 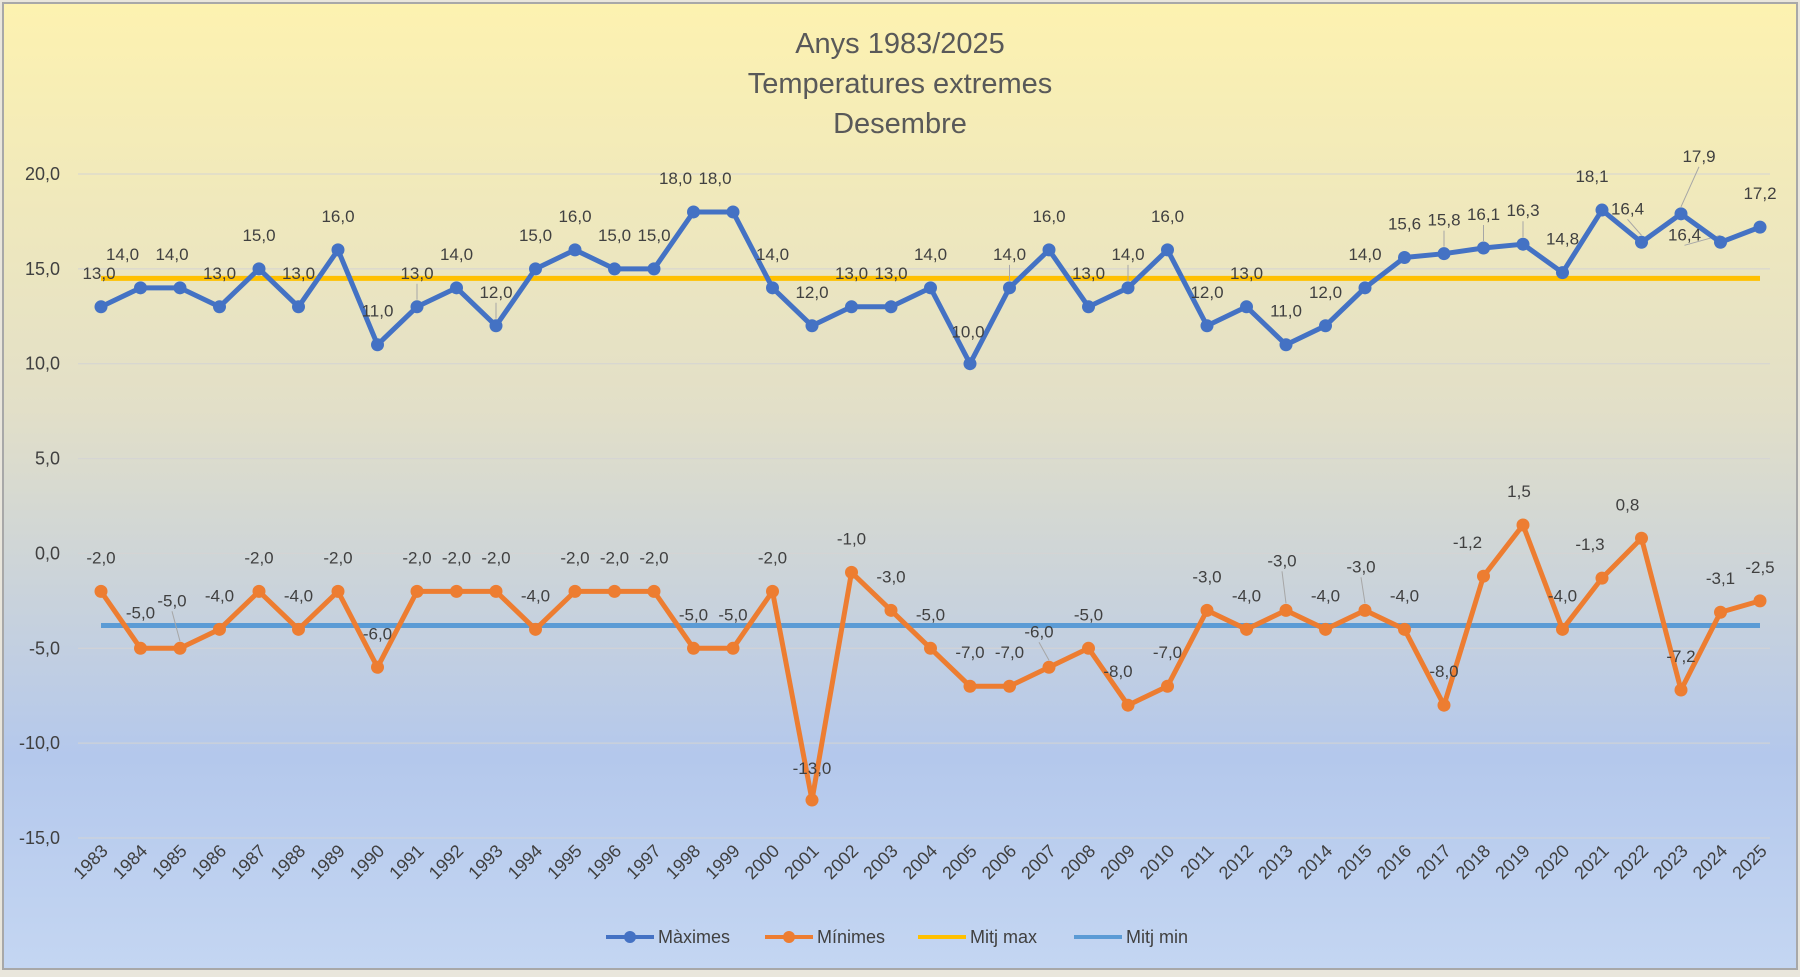 I want to click on y-tick-label: -5,0, so click(x=44, y=648).